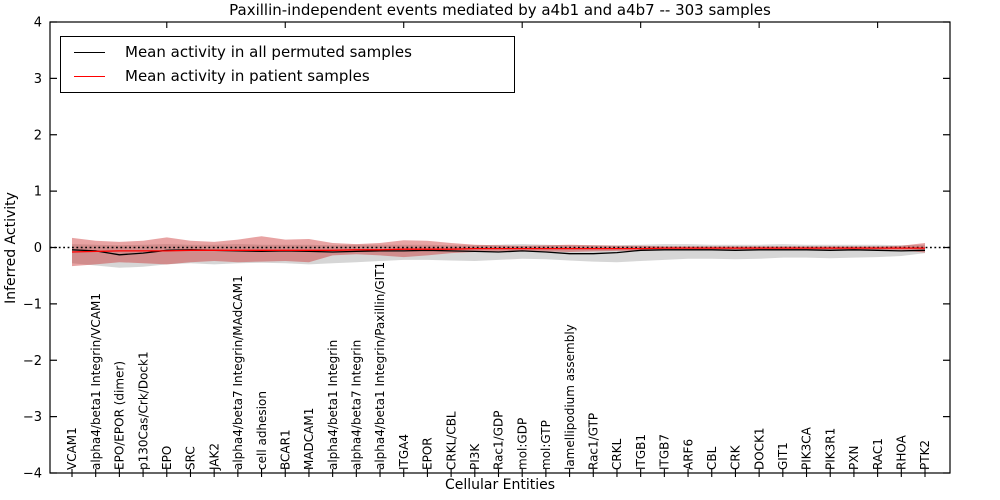 The height and width of the screenshot is (500, 1000). What do you see at coordinates (32, 361) in the screenshot?
I see `y-tick-label: −2` at bounding box center [32, 361].